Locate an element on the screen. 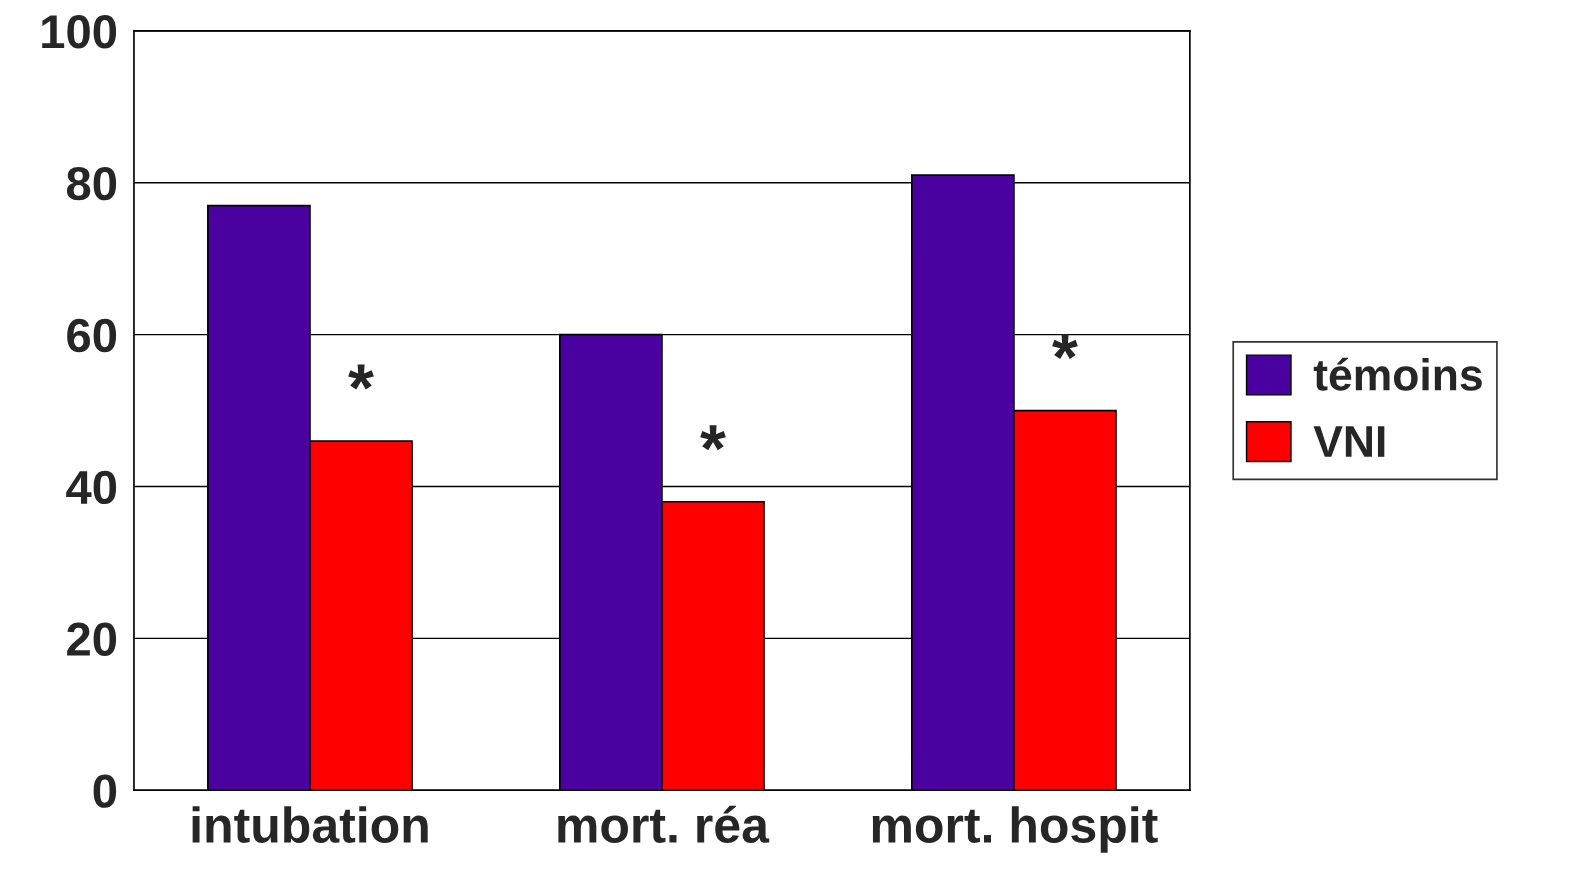 This screenshot has height=883, width=1576. y-tick-label: 80 is located at coordinates (91, 183).